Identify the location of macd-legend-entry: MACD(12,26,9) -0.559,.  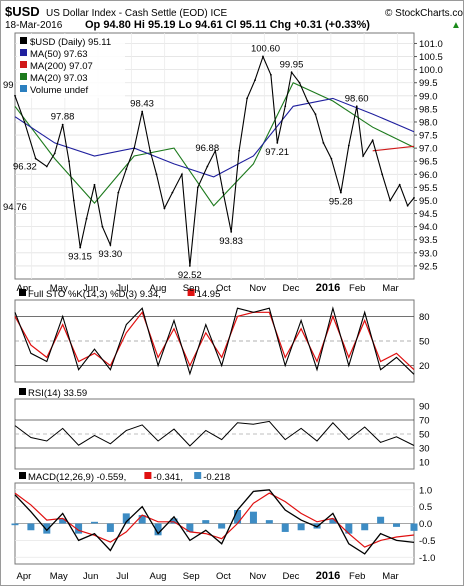
(77, 477).